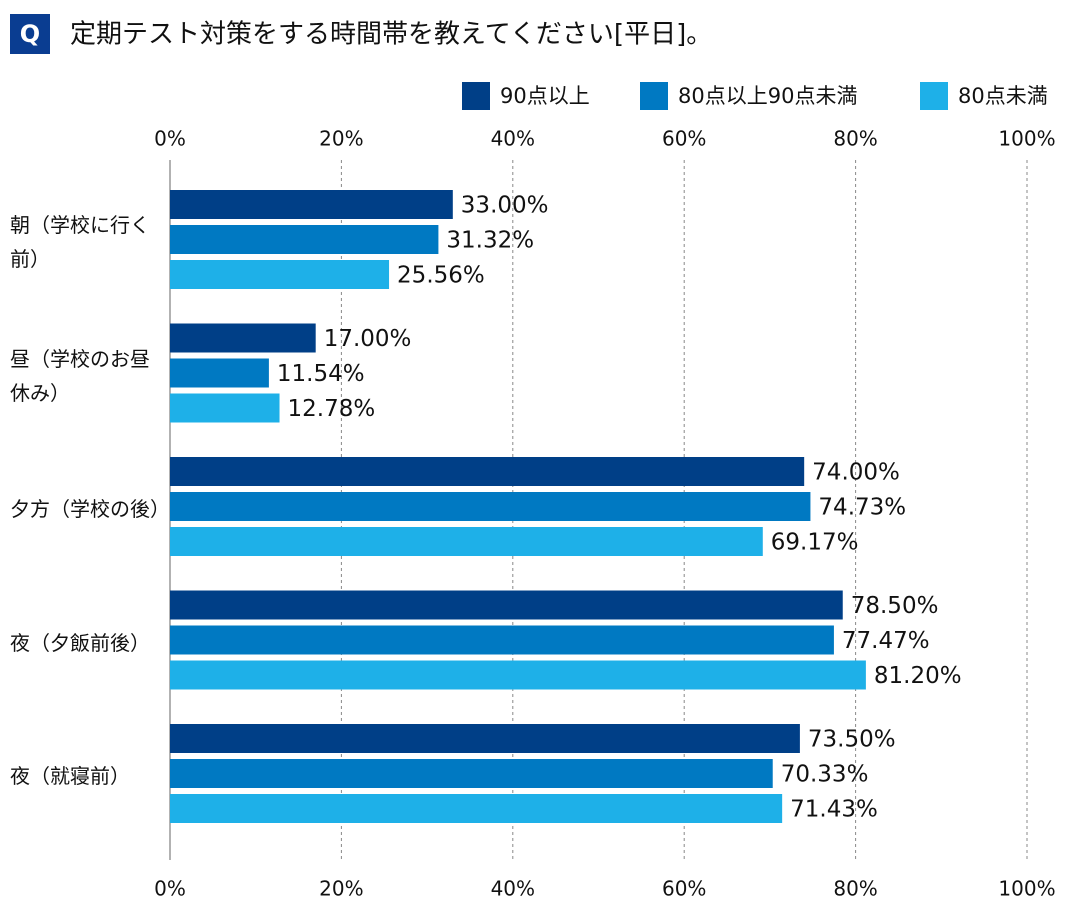 This screenshot has height=920, width=1080. Describe the element at coordinates (545, 96) in the screenshot. I see `legend-label: 90点以上` at that location.